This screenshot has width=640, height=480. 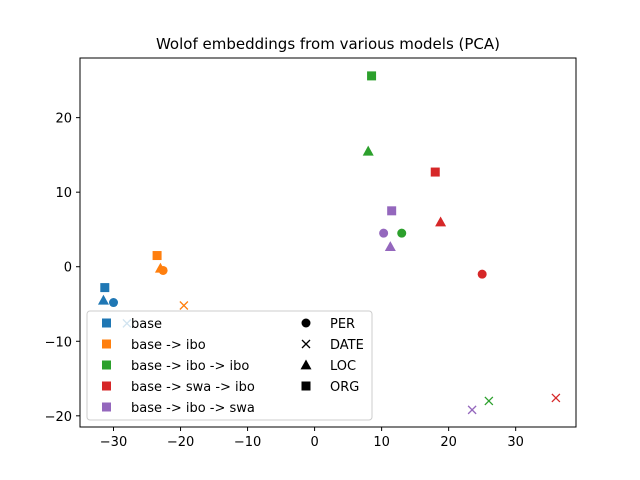 I want to click on x-tick-label: 10, so click(x=381, y=442).